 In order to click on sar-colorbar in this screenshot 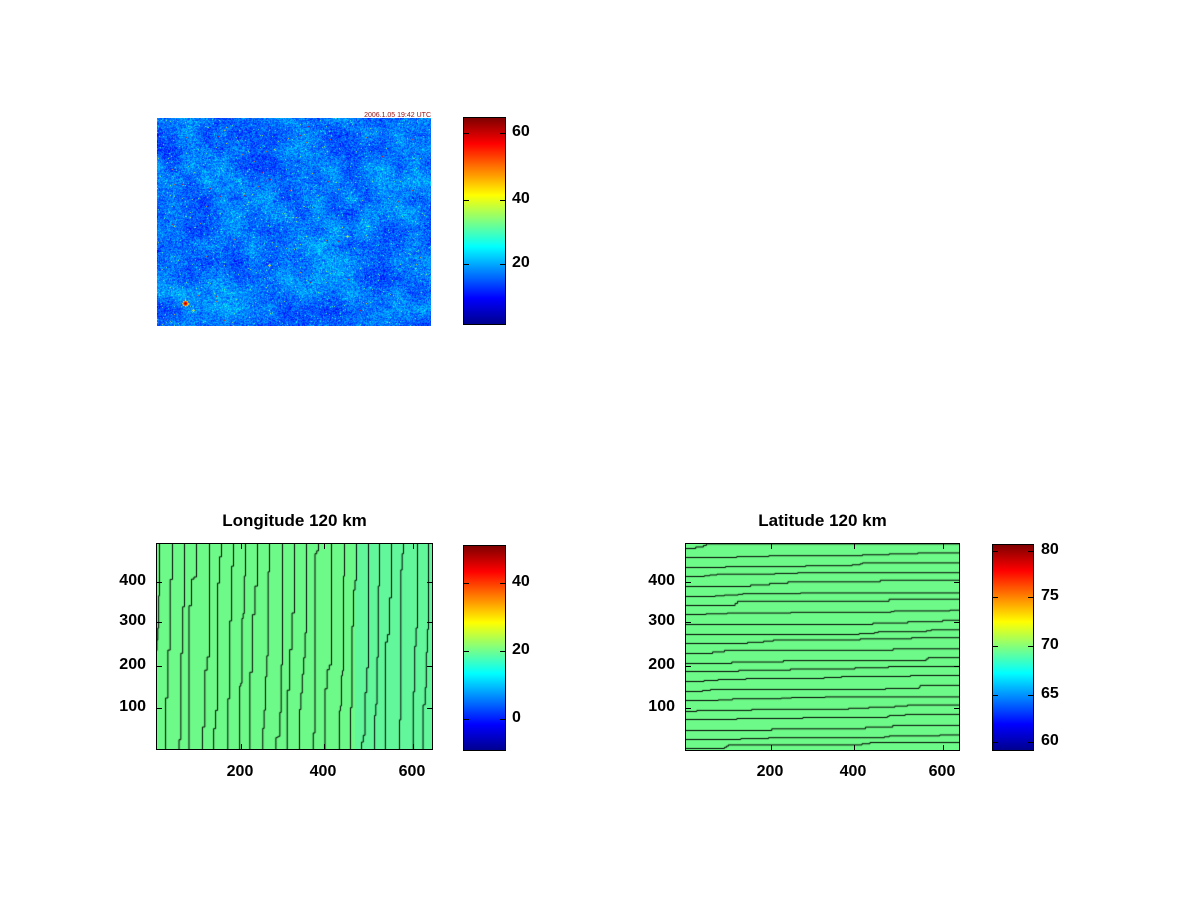, I will do `click(484, 221)`.